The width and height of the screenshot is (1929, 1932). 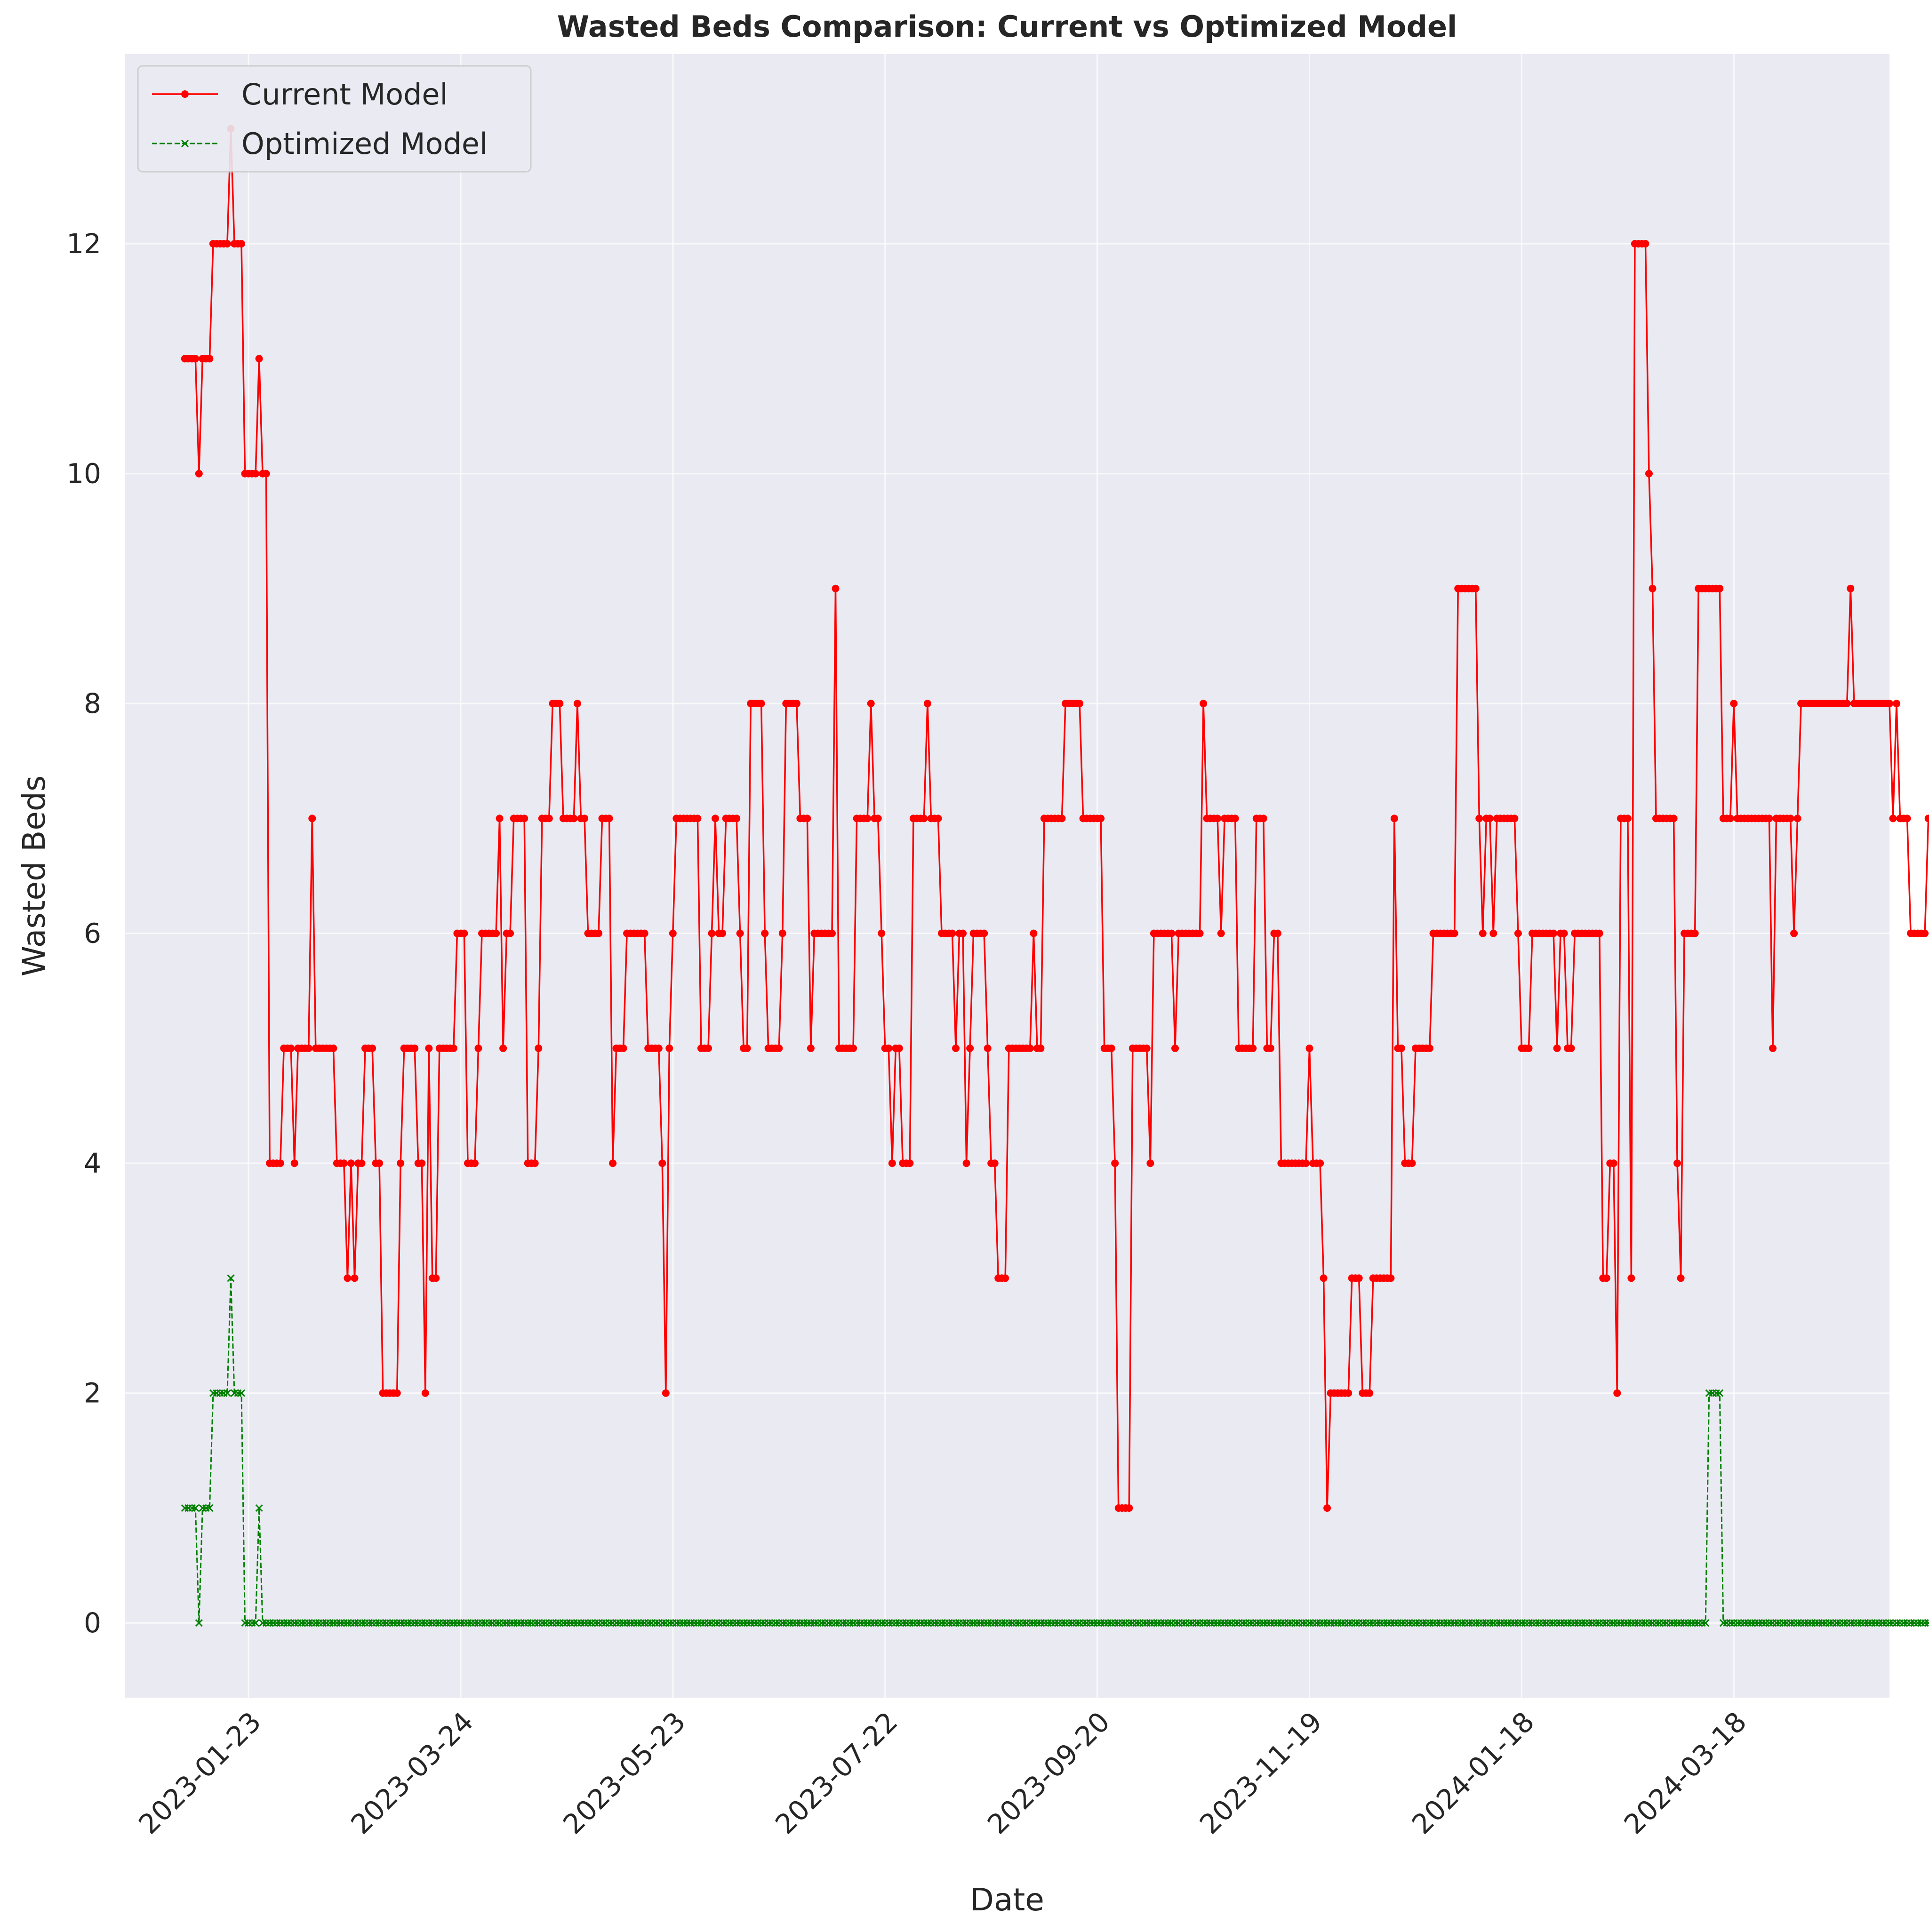 What do you see at coordinates (92, 703) in the screenshot?
I see `y-tick-label: 8` at bounding box center [92, 703].